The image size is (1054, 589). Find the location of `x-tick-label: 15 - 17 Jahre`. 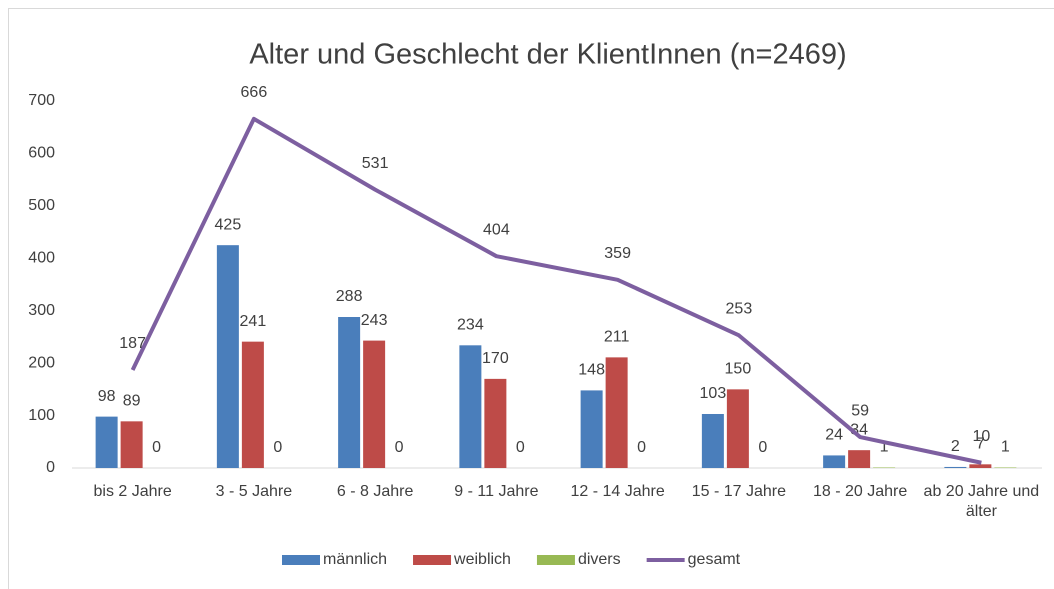

x-tick-label: 15 - 17 Jahre is located at coordinates (739, 491).